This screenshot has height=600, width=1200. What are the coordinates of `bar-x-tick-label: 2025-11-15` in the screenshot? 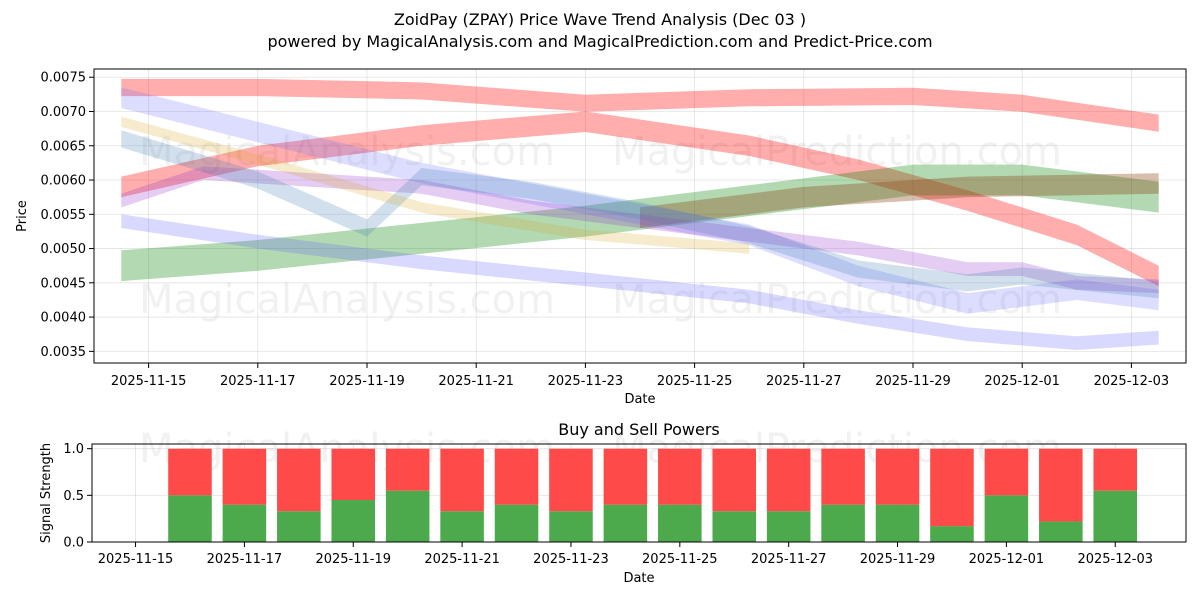 It's located at (136, 559).